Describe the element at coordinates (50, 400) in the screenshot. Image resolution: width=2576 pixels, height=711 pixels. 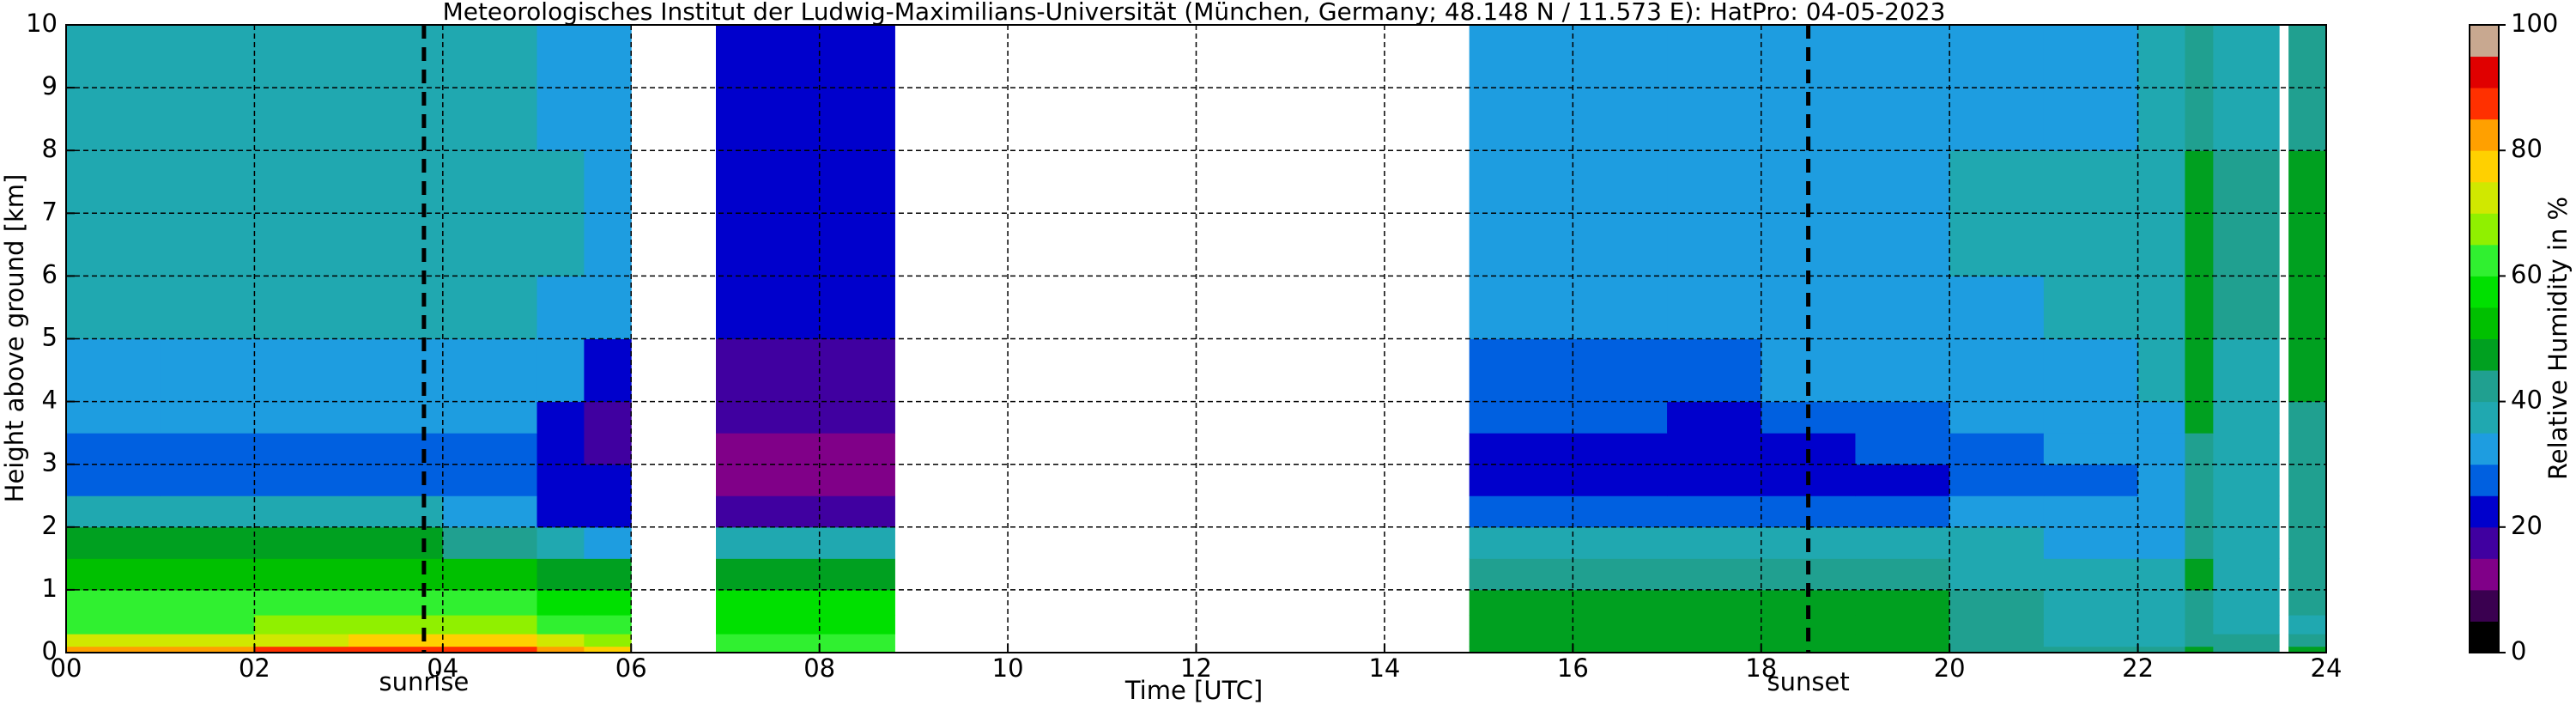
I see `y-tick-label: 4` at that location.